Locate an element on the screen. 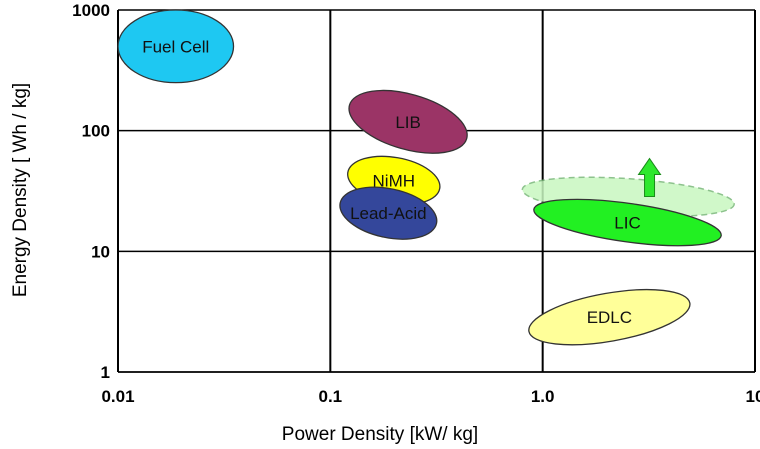  y-tick-label: 1000 is located at coordinates (91, 10).